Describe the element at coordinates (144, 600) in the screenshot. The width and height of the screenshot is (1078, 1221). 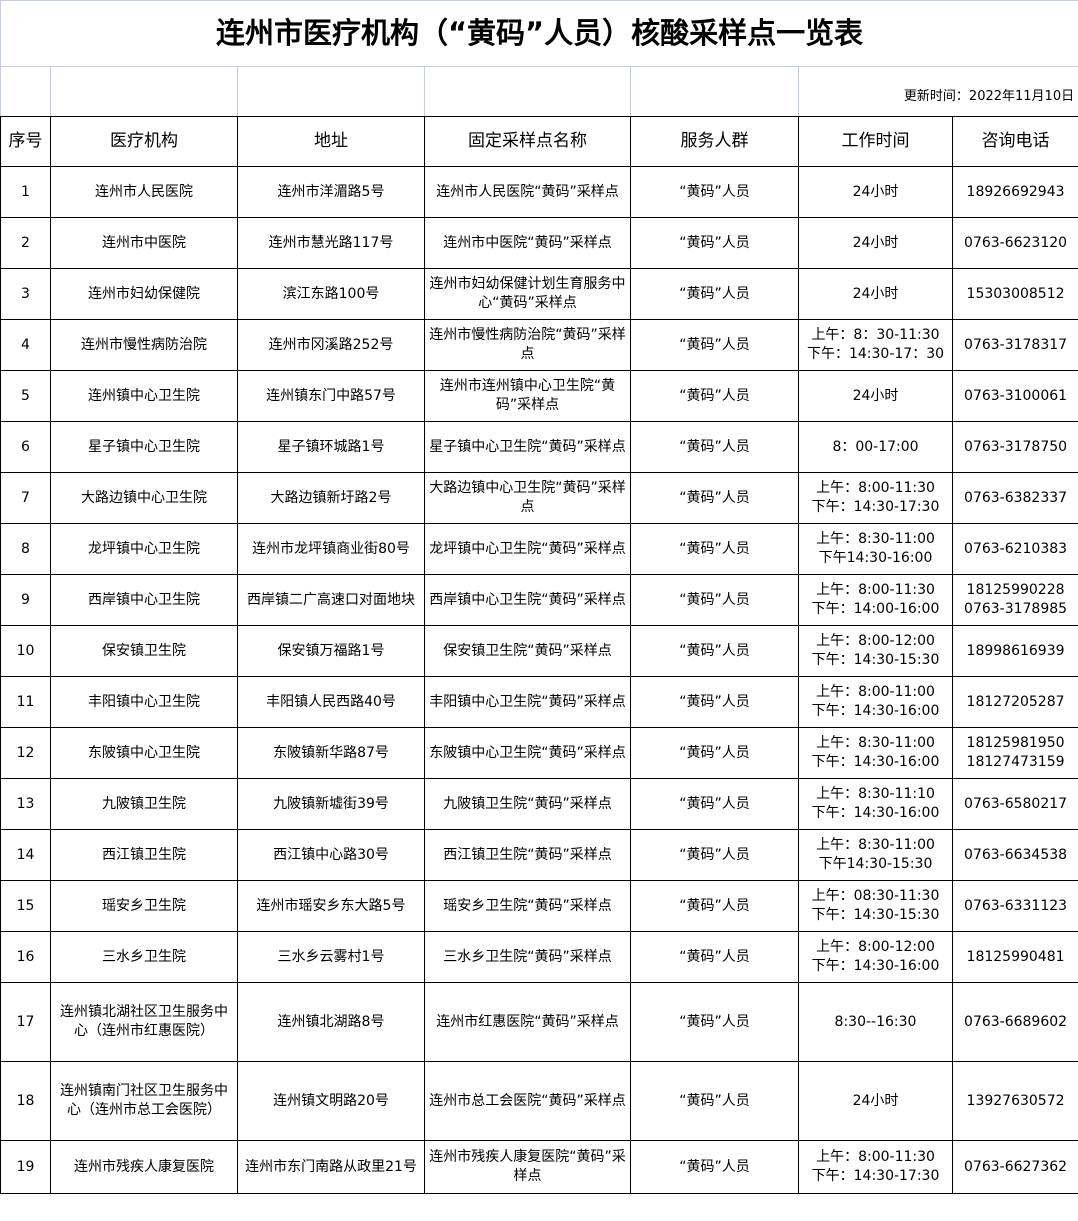
I see `cell-institution: 西岸镇中心卫生院` at that location.